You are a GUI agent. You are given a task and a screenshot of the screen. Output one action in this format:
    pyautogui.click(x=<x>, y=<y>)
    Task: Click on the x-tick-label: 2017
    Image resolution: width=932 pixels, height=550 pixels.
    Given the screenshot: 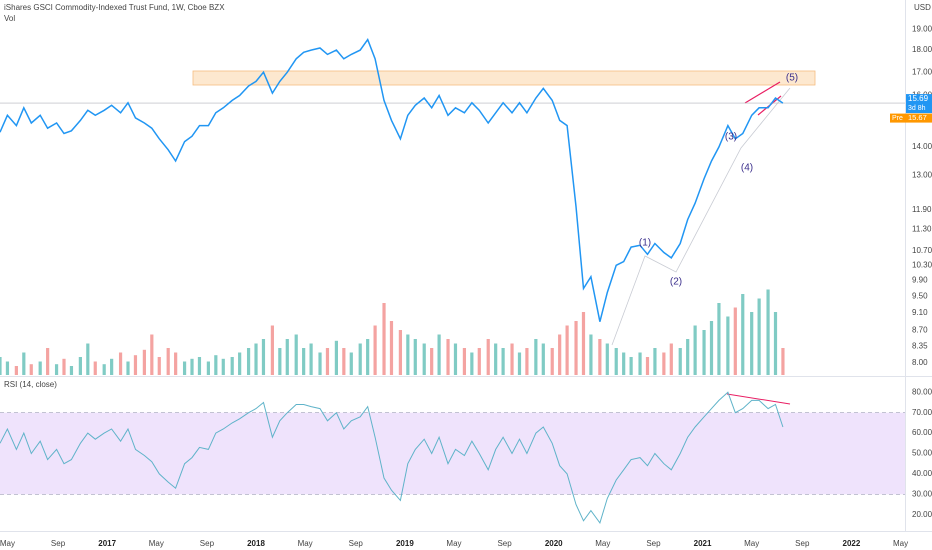 What is the action you would take?
    pyautogui.click(x=107, y=543)
    